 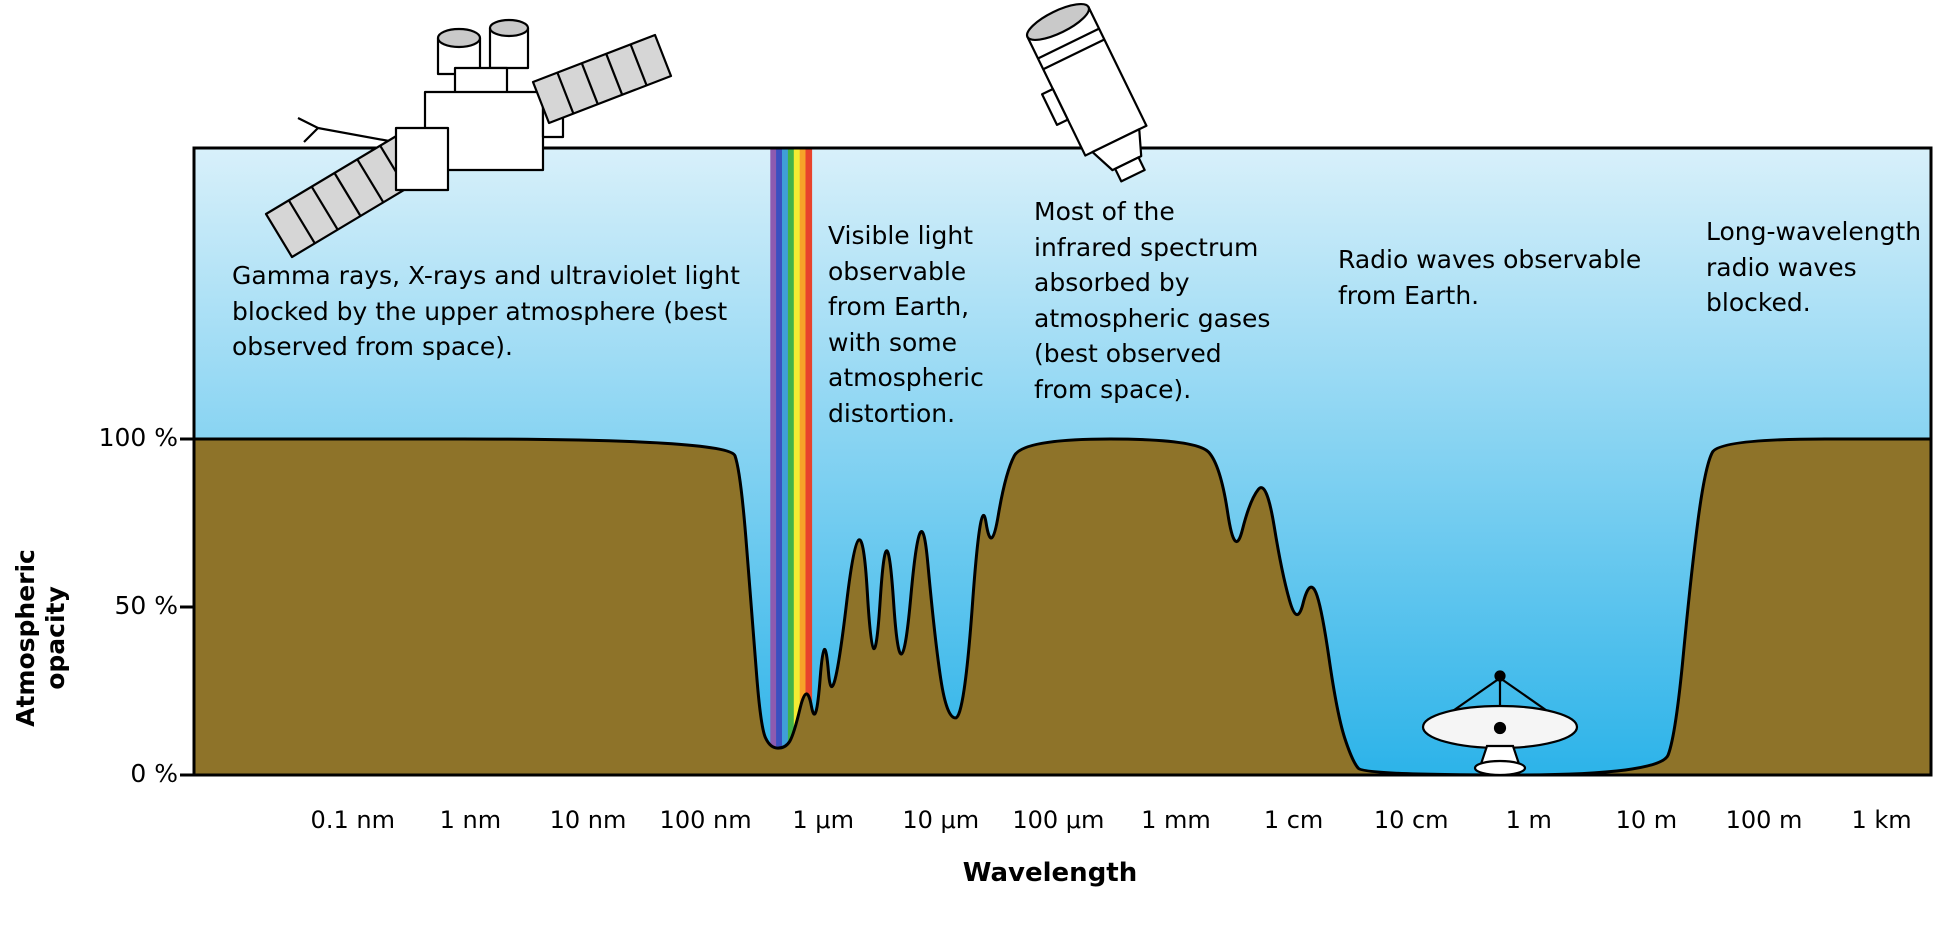 I want to click on y-axis-title: Atmospheric opacity, so click(x=42, y=638).